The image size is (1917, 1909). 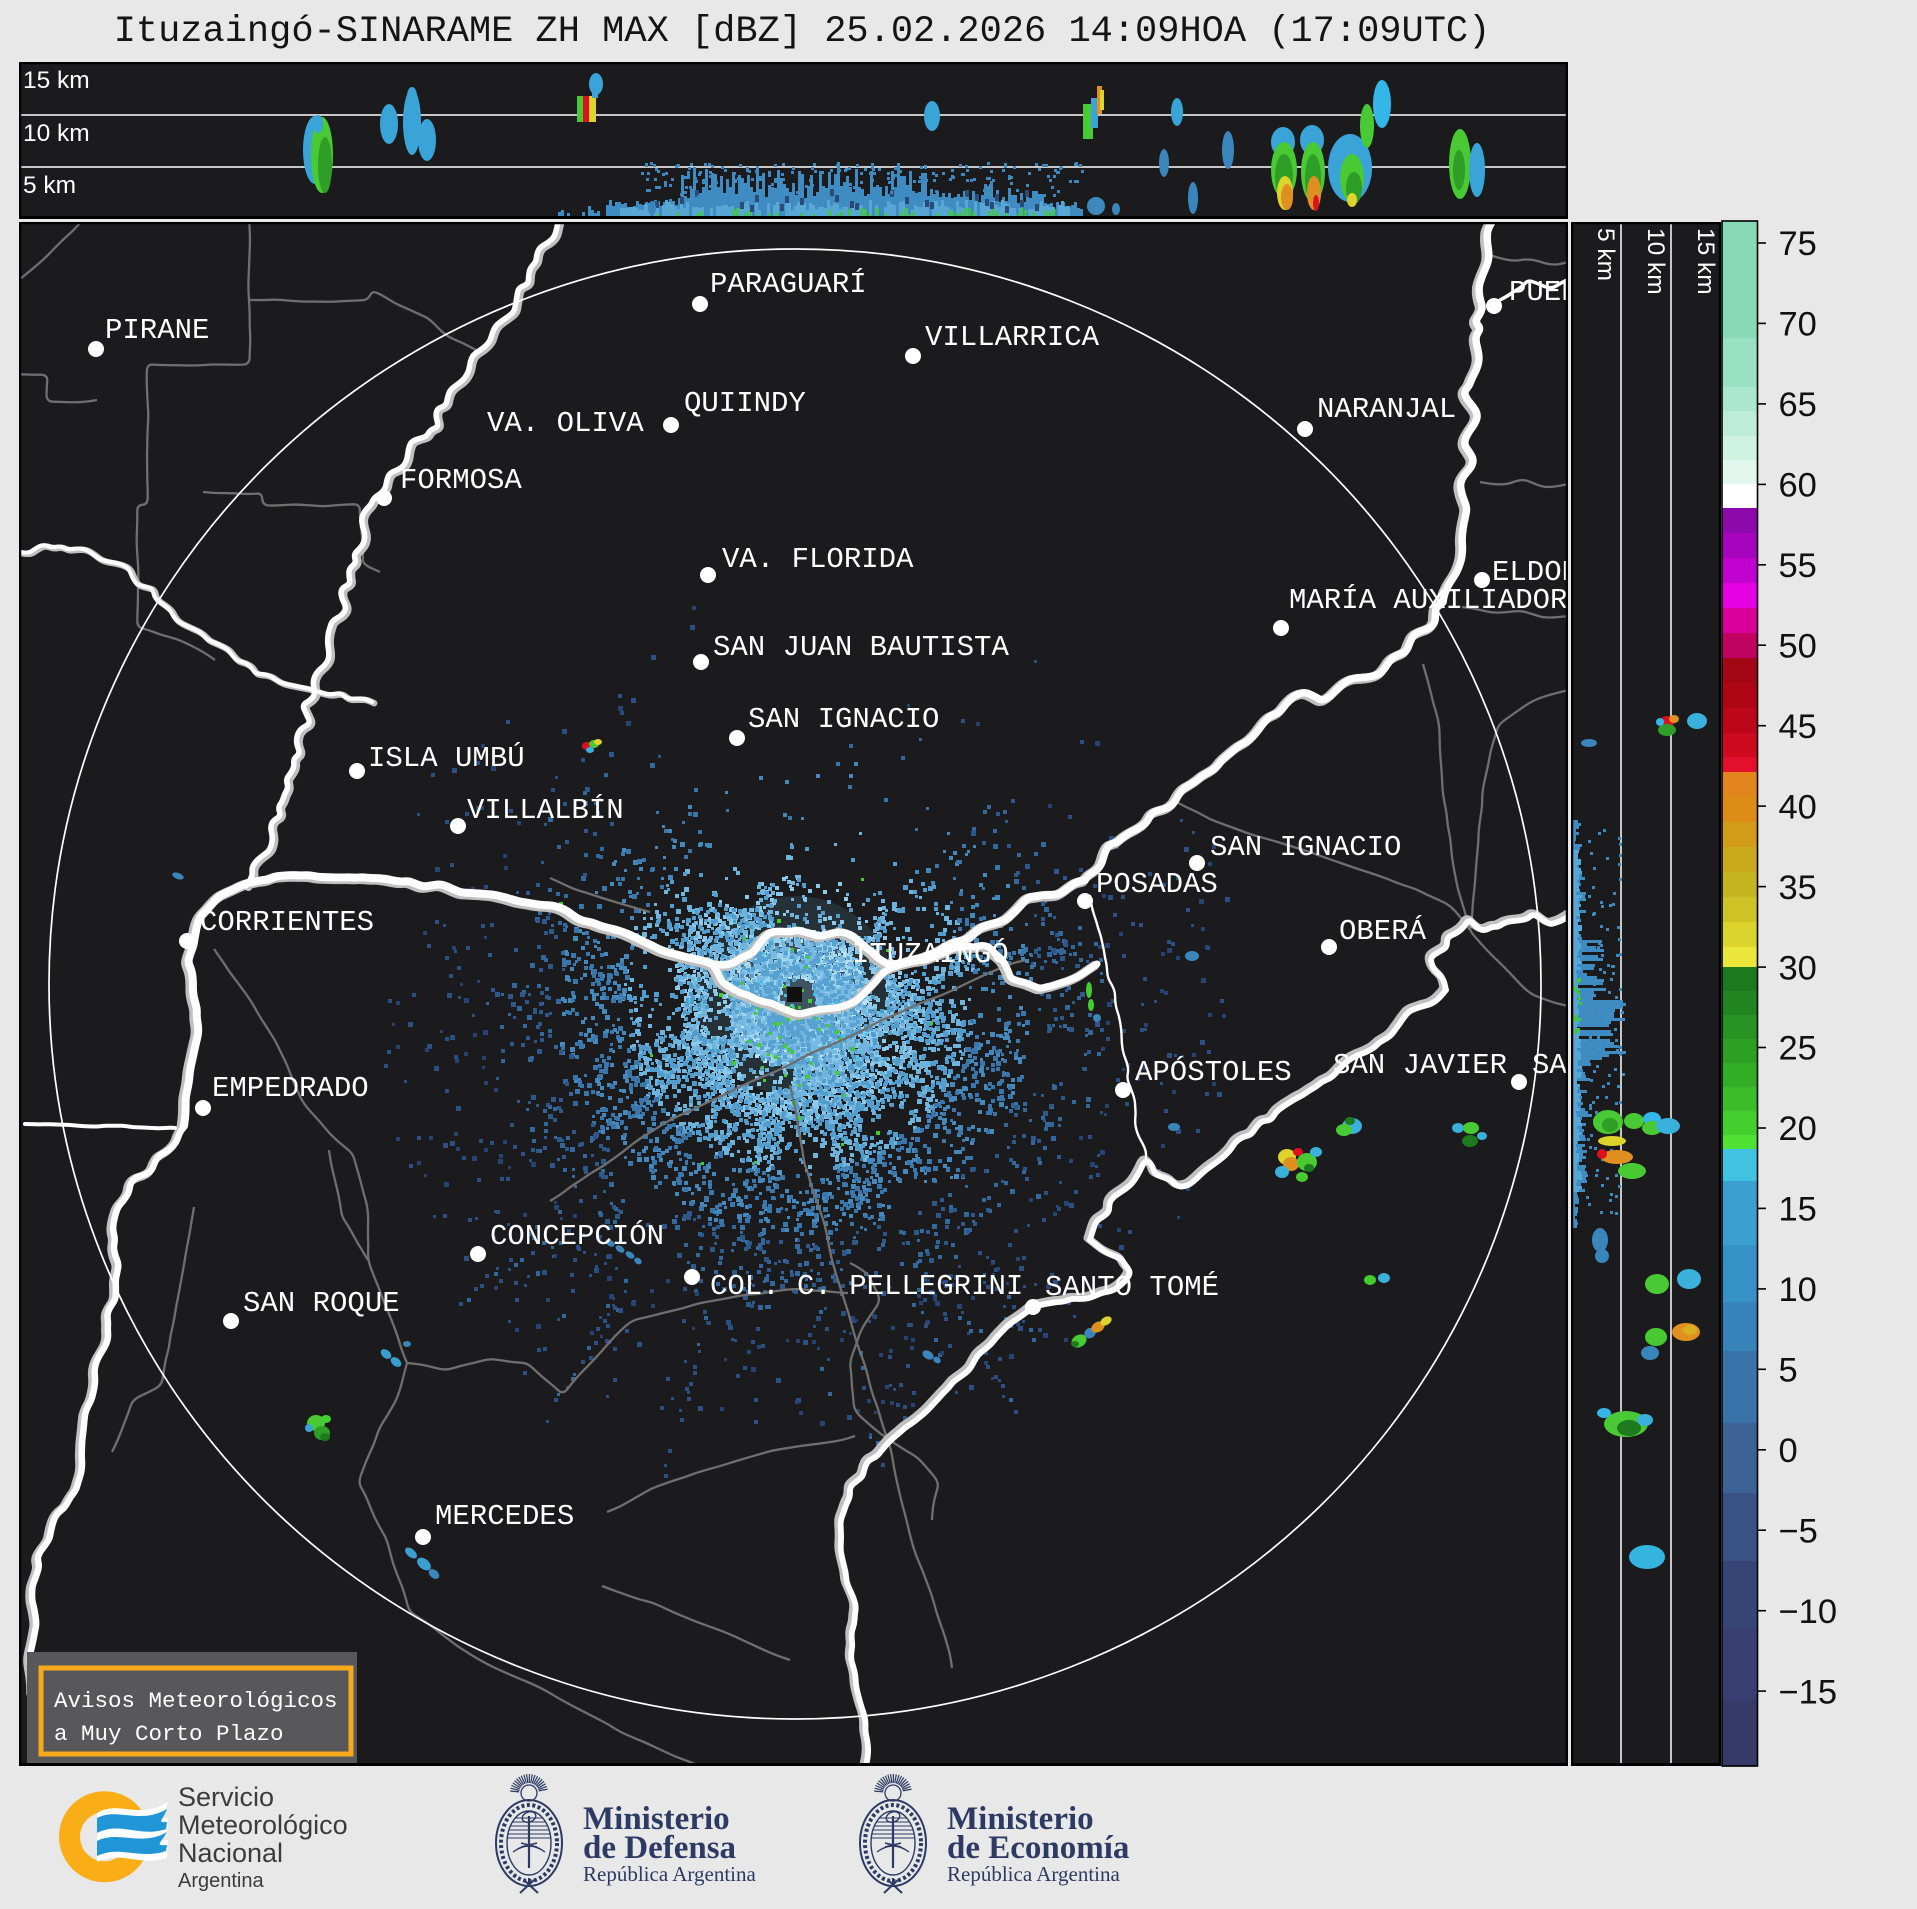 I want to click on svg-text: 25, so click(x=1798, y=1049).